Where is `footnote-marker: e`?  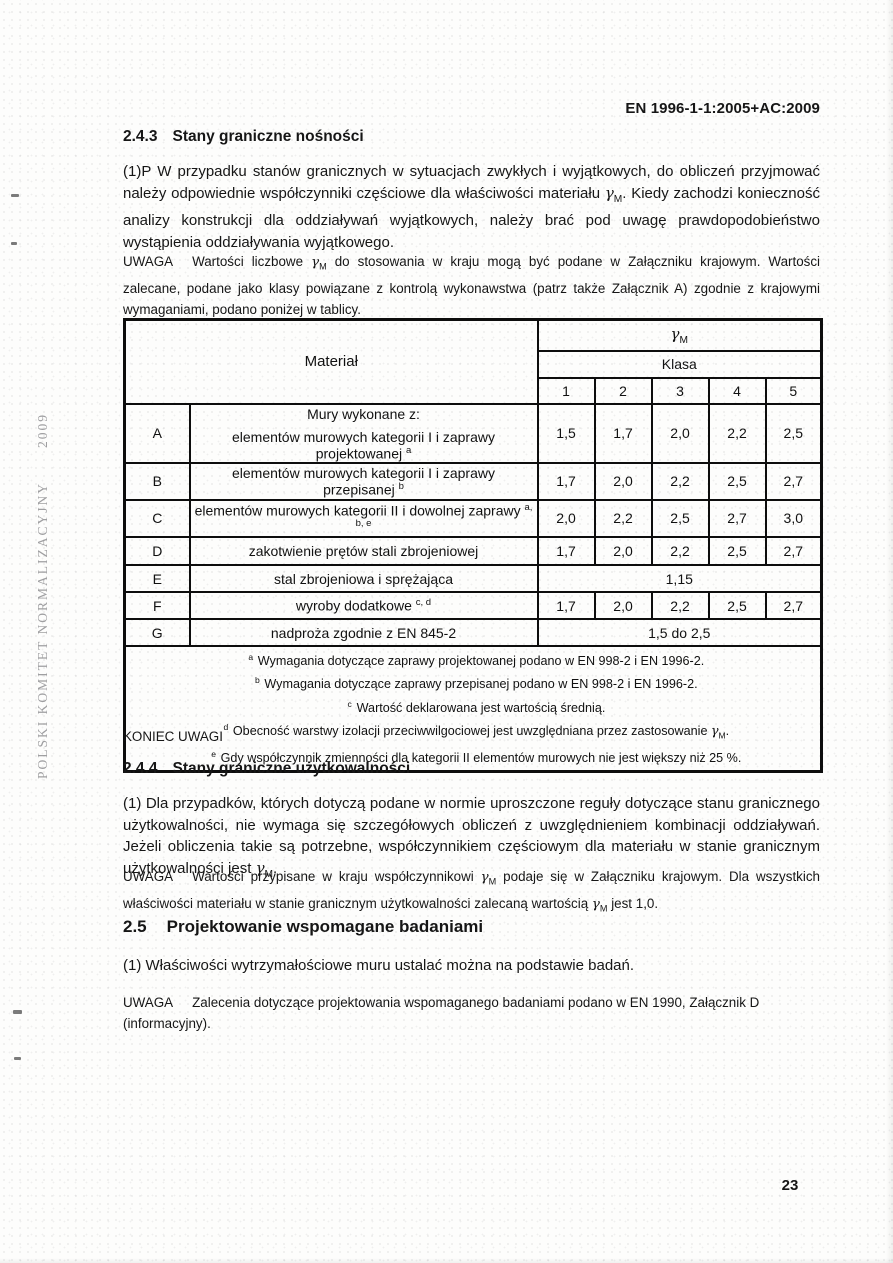
footnote-marker: e is located at coordinates (213, 754).